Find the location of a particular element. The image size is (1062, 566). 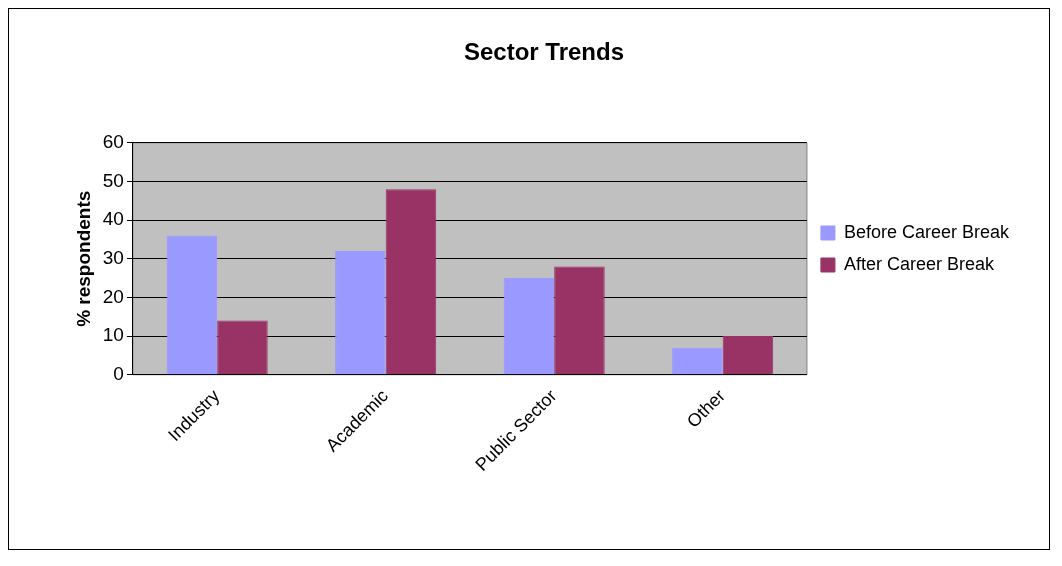

y-tick-label: 10 is located at coordinates (113, 335).